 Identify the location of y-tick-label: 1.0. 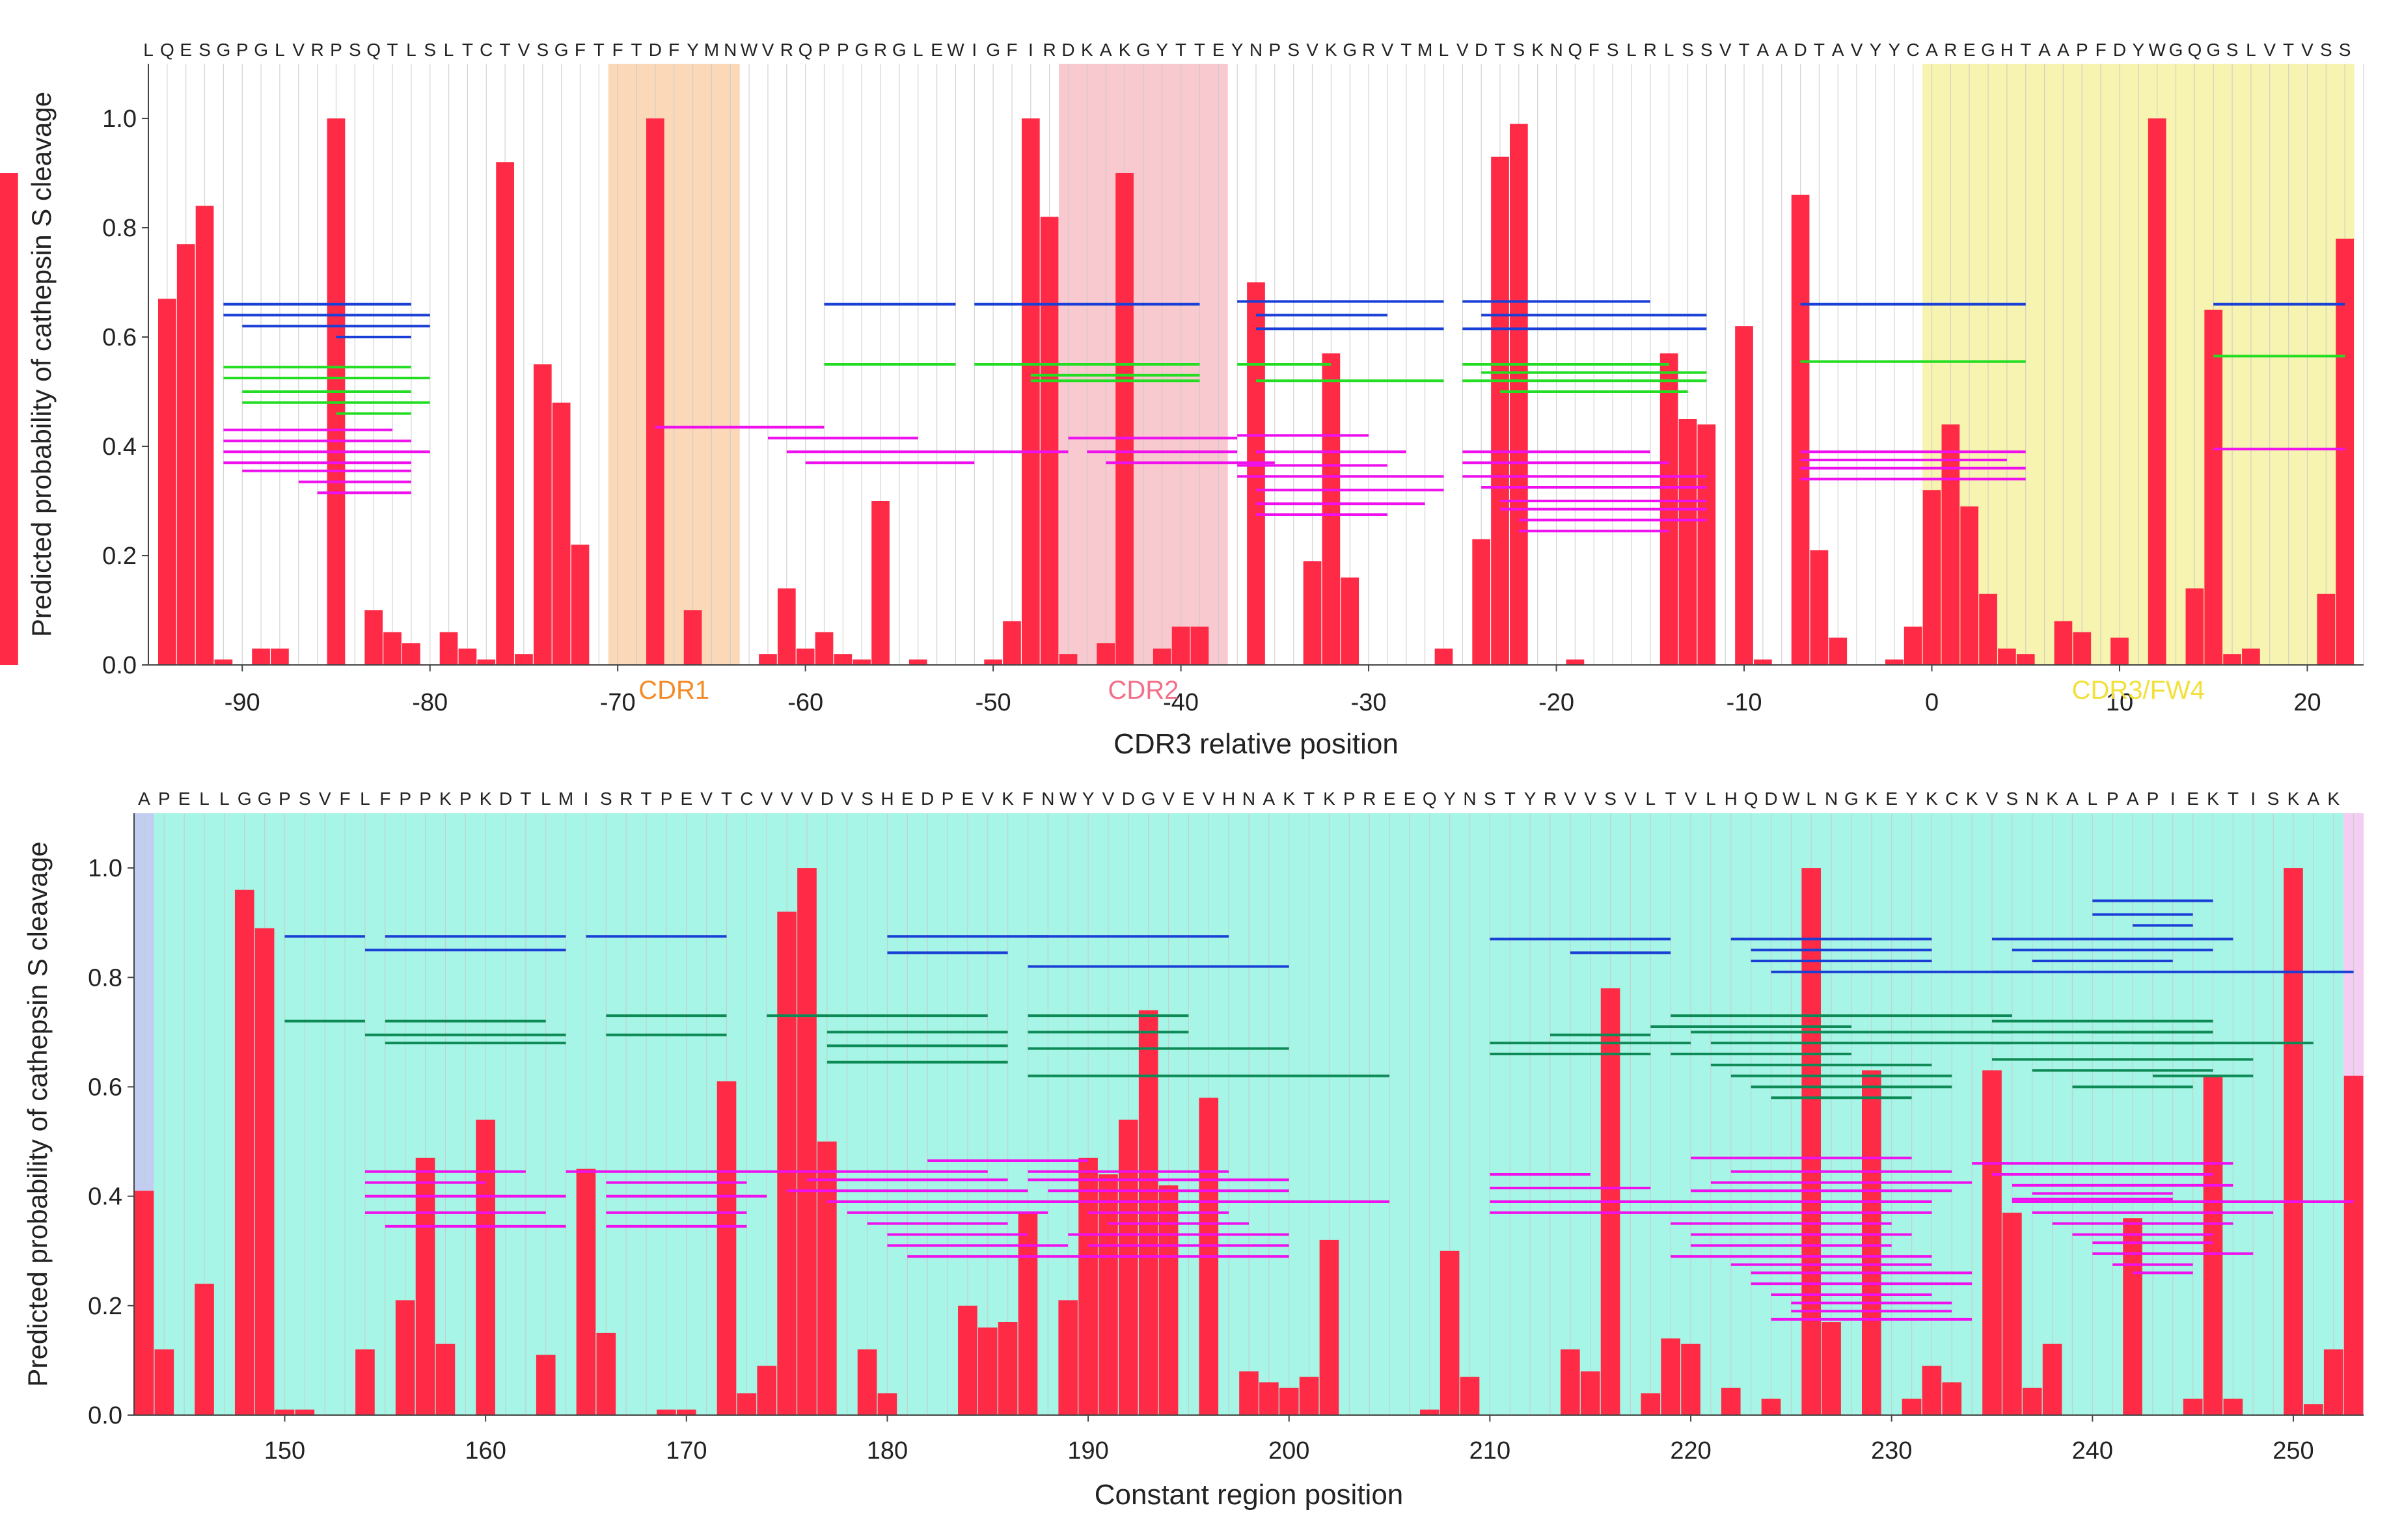
(119, 119).